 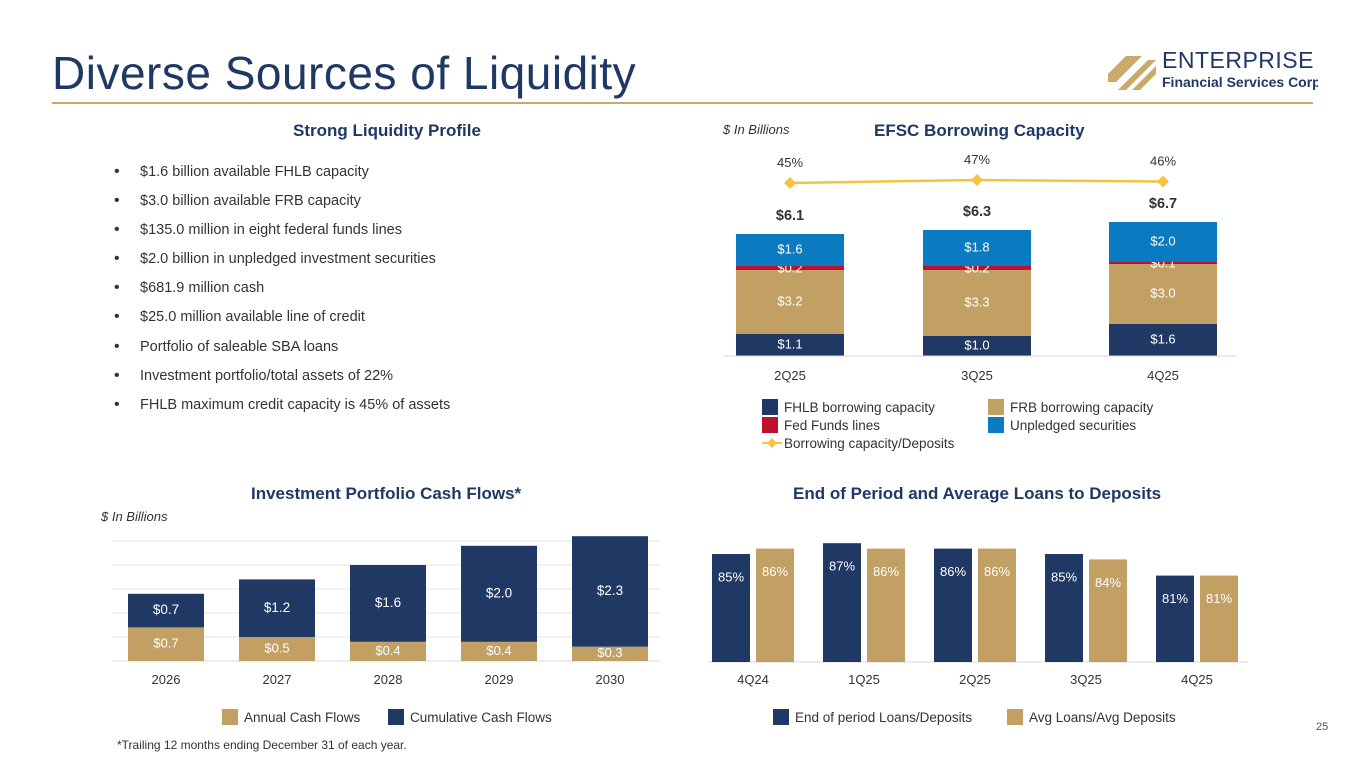 What do you see at coordinates (789, 343) in the screenshot?
I see `data-label: $1.1` at bounding box center [789, 343].